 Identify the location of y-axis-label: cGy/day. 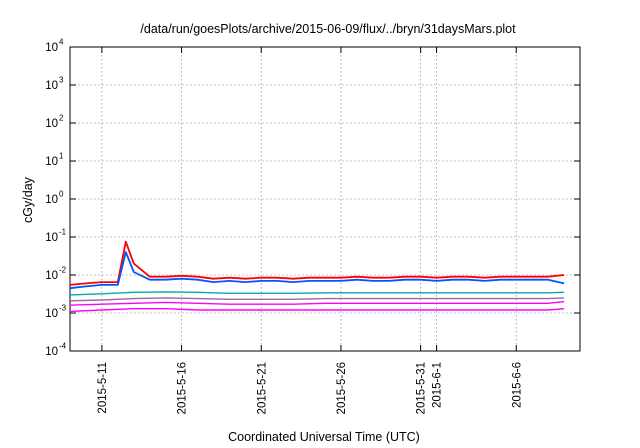
(28, 199).